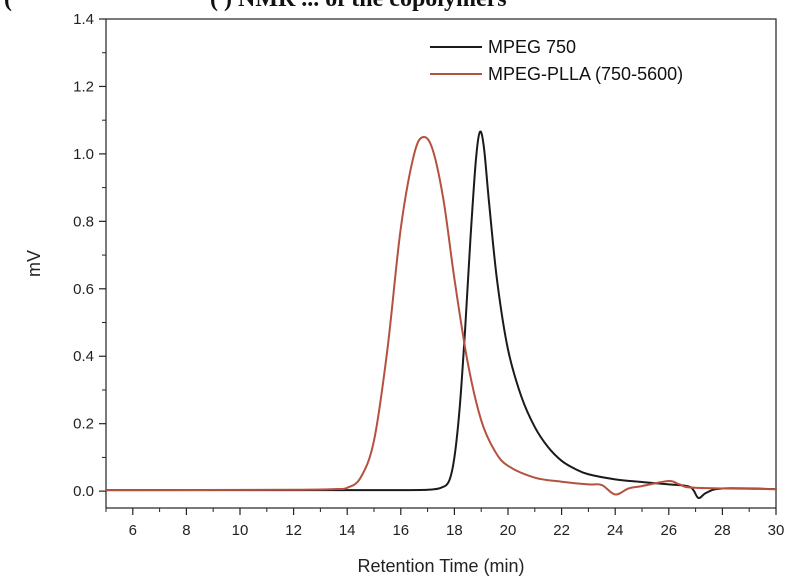  What do you see at coordinates (585, 74) in the screenshot?
I see `legend-label: MPEG-PLLA (750-5600)` at bounding box center [585, 74].